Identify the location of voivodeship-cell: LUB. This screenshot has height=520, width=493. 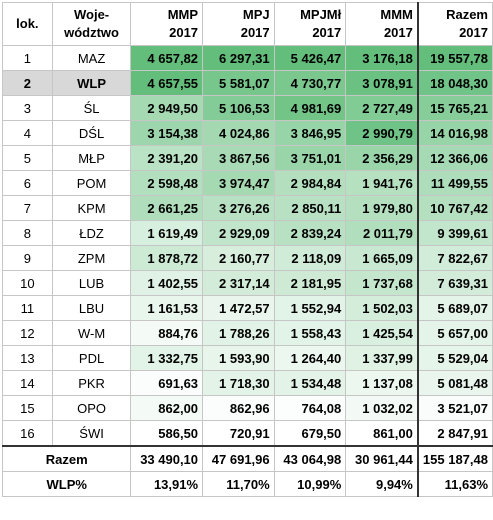
(91, 283).